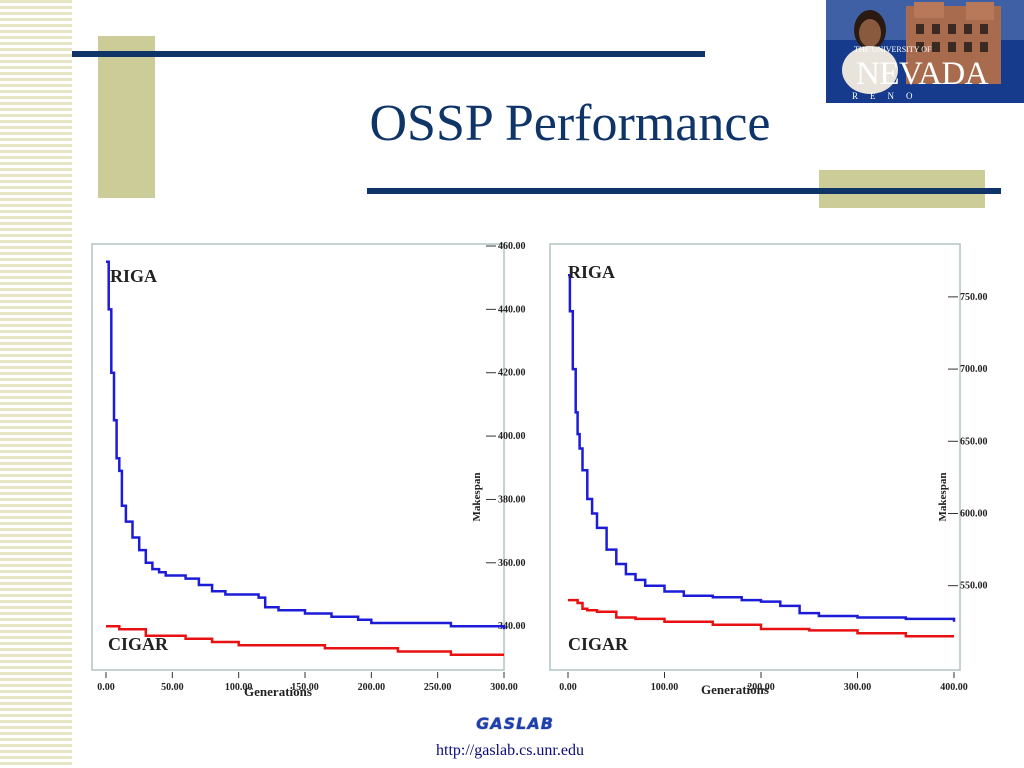 The width and height of the screenshot is (1024, 768). I want to click on y-tick-label: 420.00, so click(512, 373).